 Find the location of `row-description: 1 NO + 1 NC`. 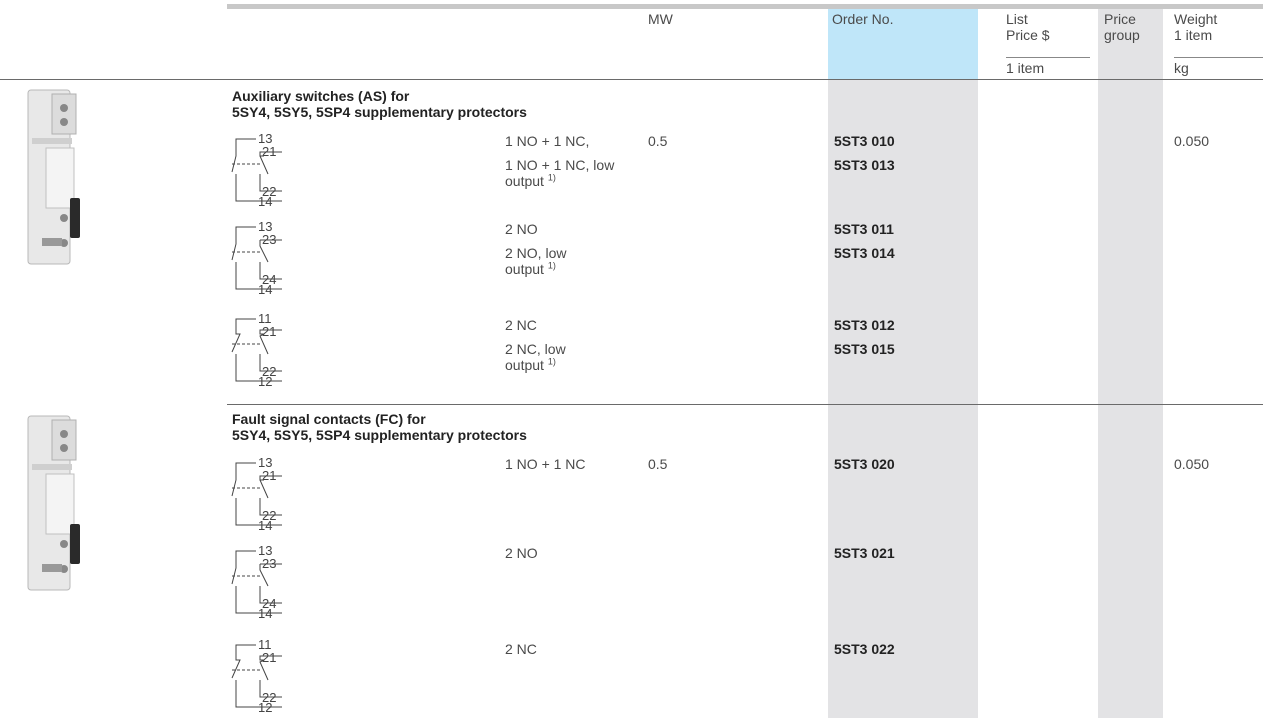

row-description: 1 NO + 1 NC is located at coordinates (545, 464).